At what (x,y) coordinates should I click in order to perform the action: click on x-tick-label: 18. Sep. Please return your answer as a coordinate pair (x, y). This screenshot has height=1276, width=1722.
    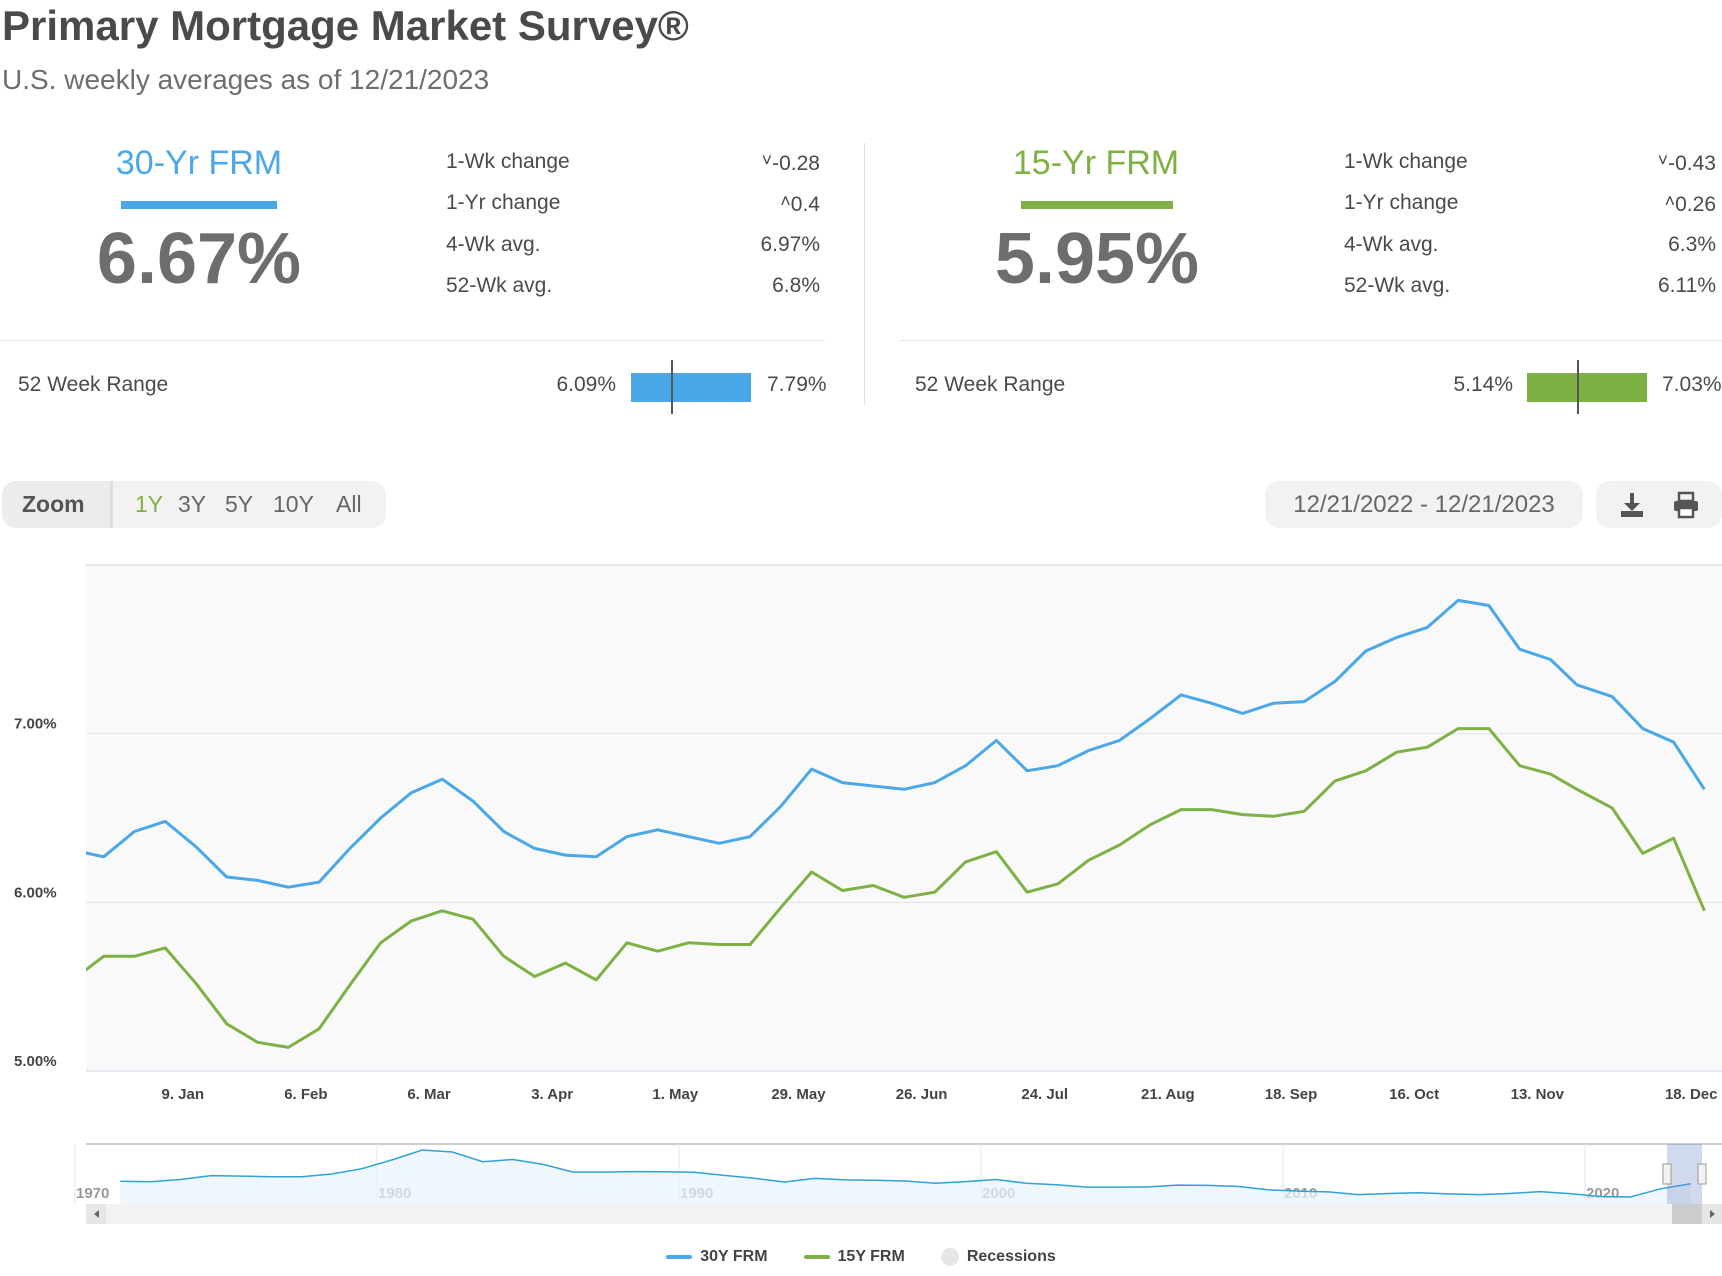
    Looking at the image, I should click on (1291, 1094).